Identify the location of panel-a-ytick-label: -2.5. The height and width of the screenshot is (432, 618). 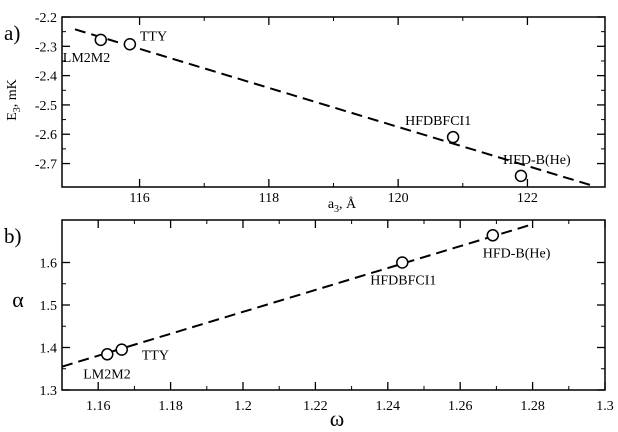
(46, 106).